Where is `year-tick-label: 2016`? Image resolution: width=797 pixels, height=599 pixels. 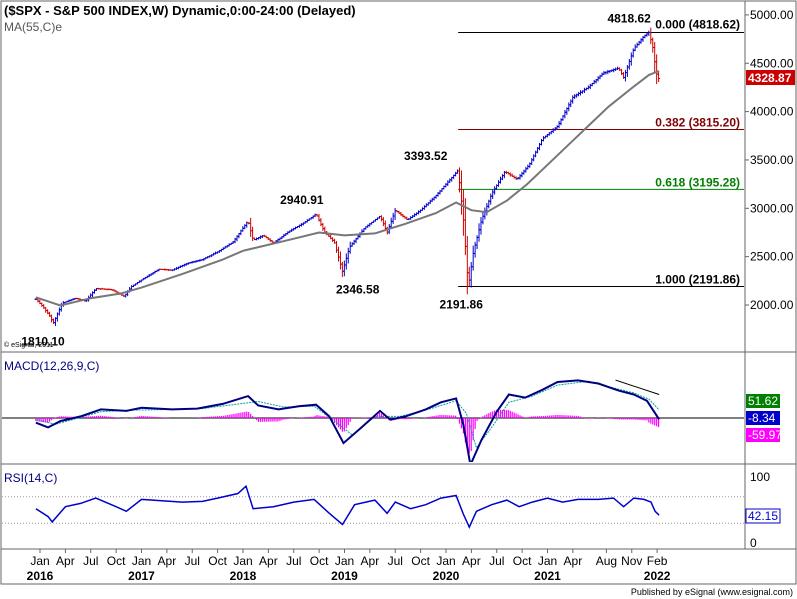 year-tick-label: 2016 is located at coordinates (40, 576).